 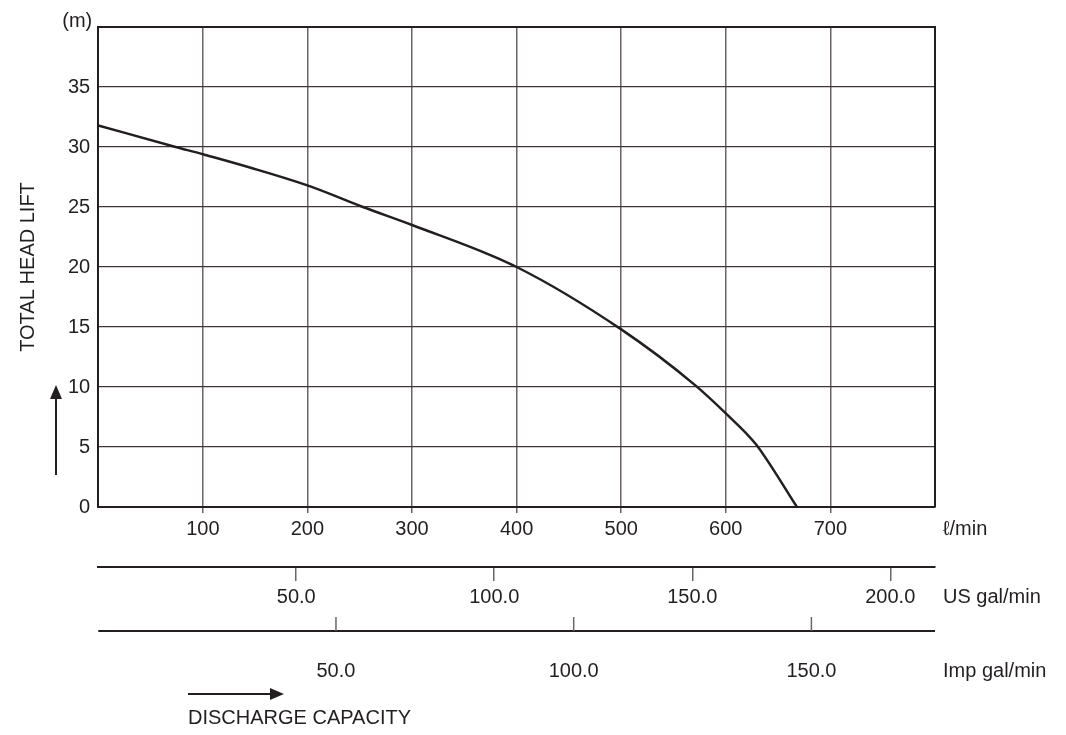 I want to click on text: 50.0, so click(x=336, y=669).